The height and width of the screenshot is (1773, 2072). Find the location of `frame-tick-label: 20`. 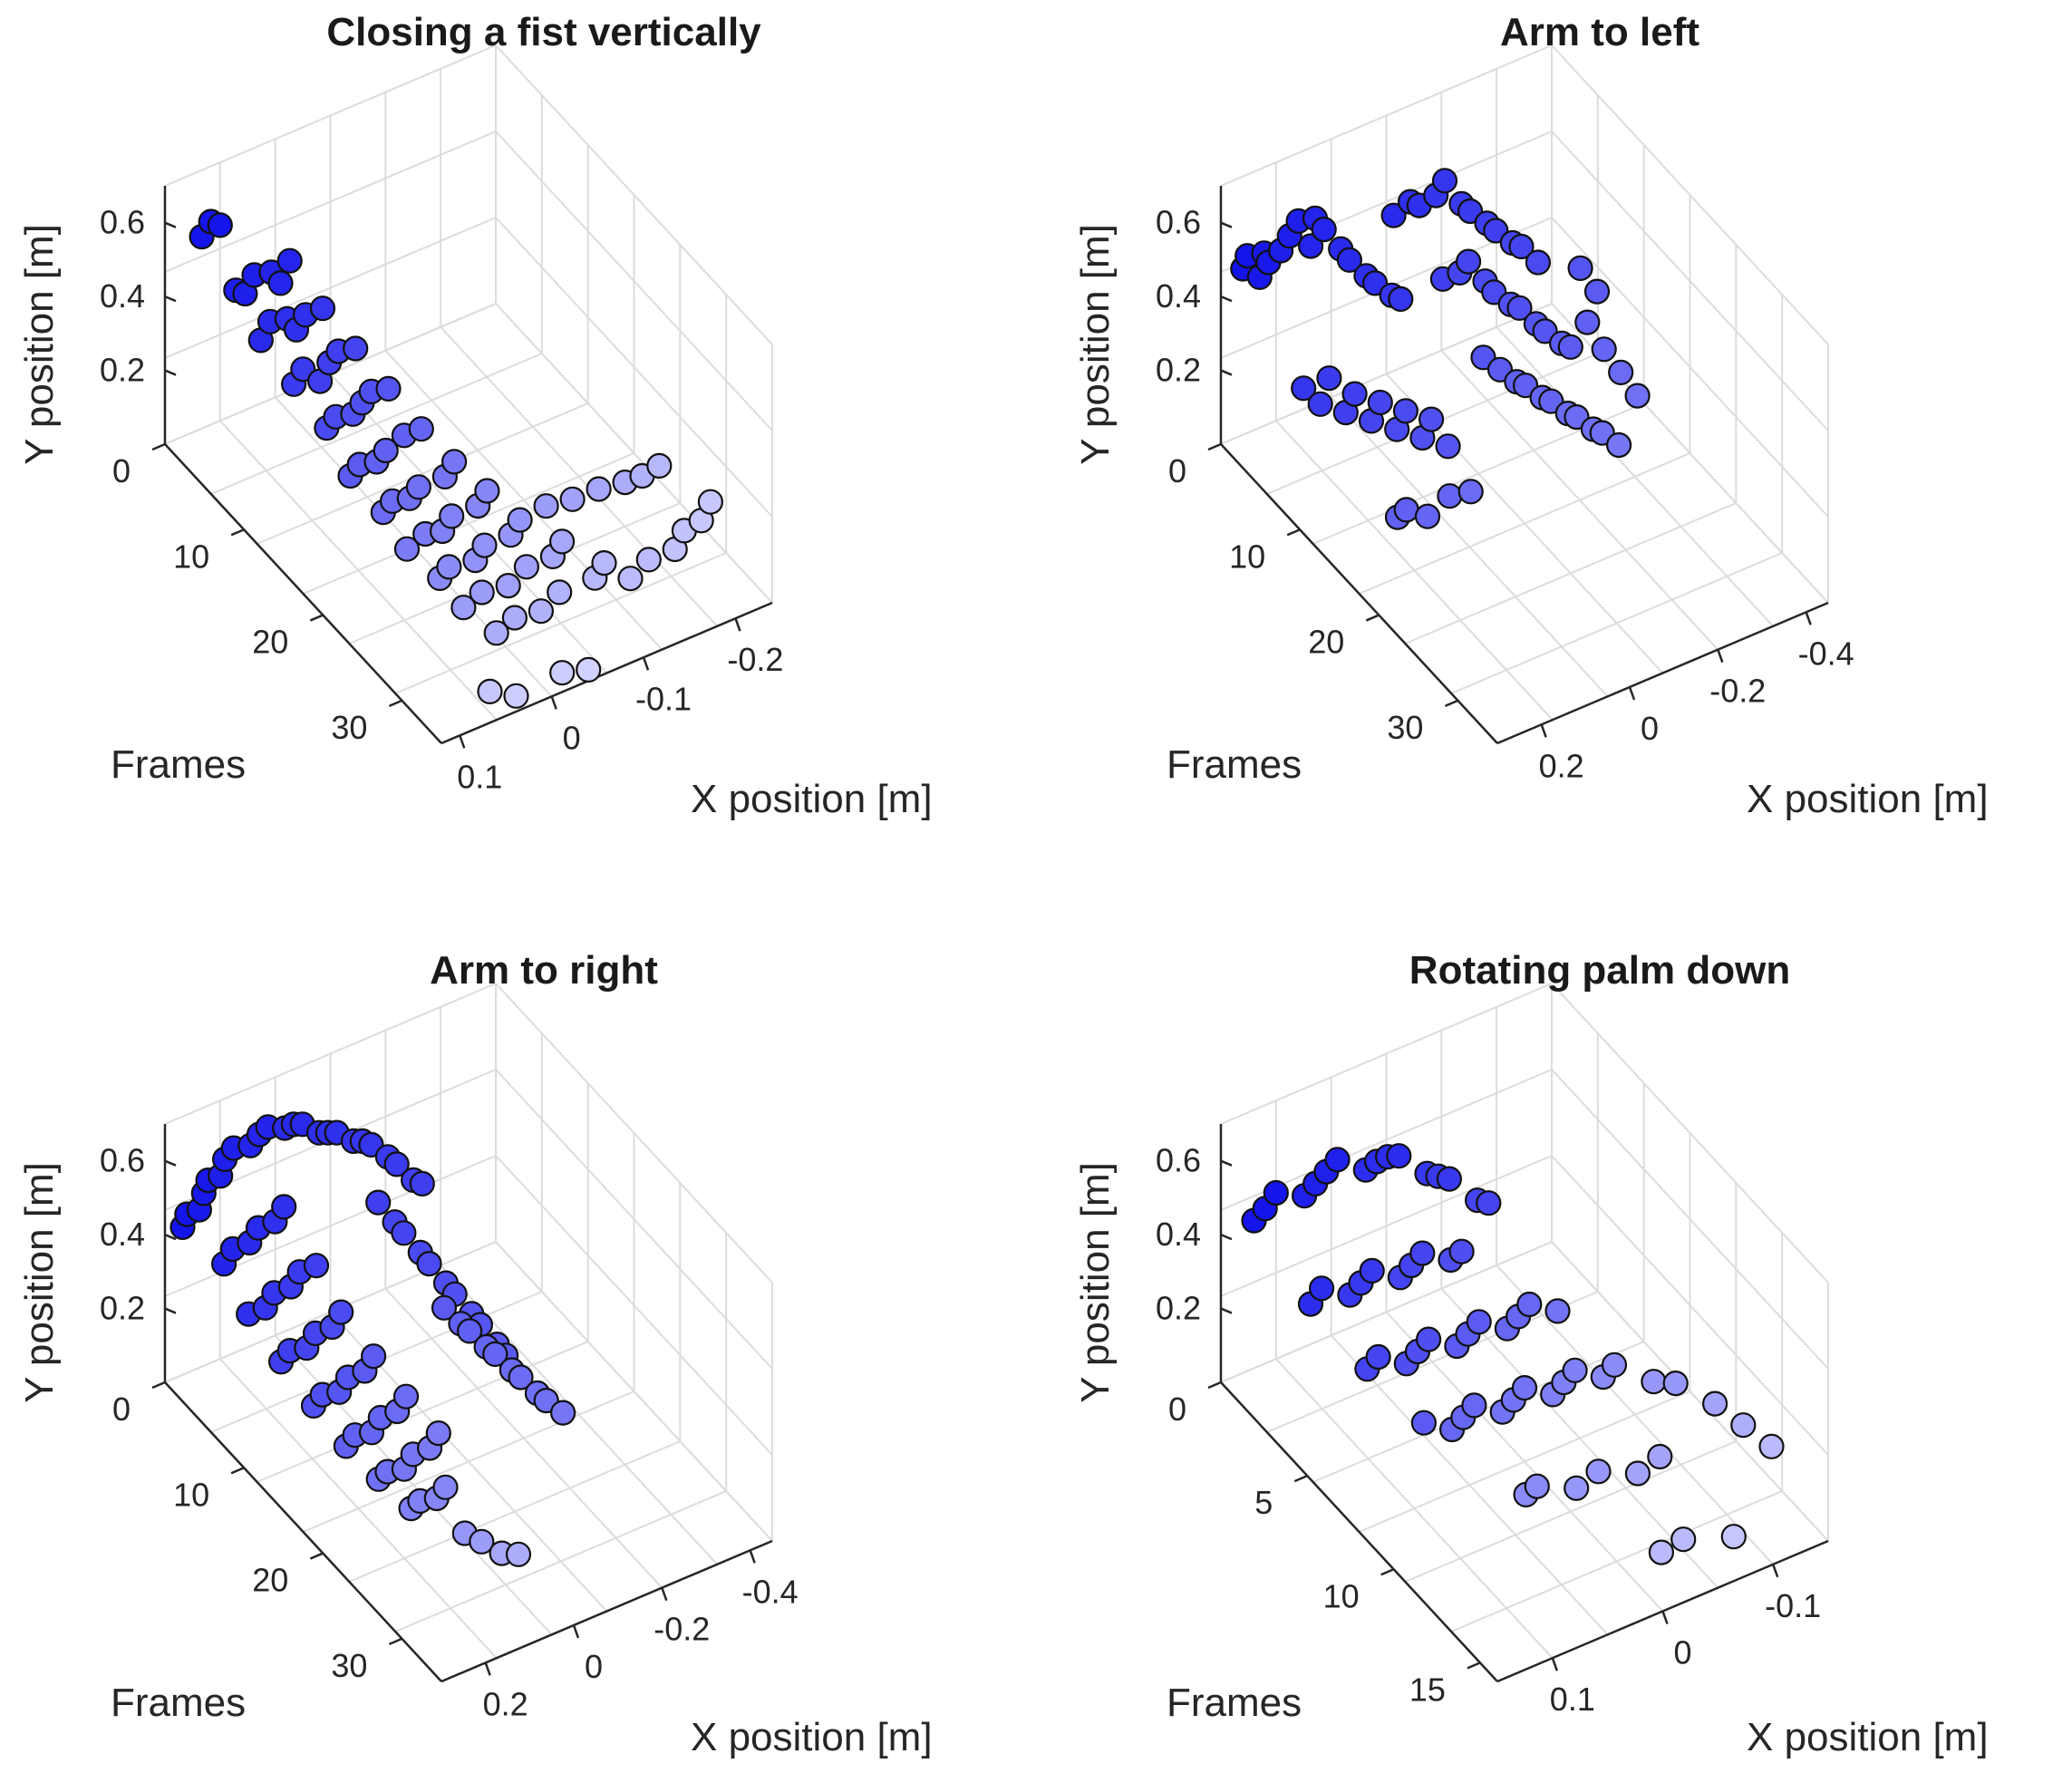

frame-tick-label: 20 is located at coordinates (270, 642).